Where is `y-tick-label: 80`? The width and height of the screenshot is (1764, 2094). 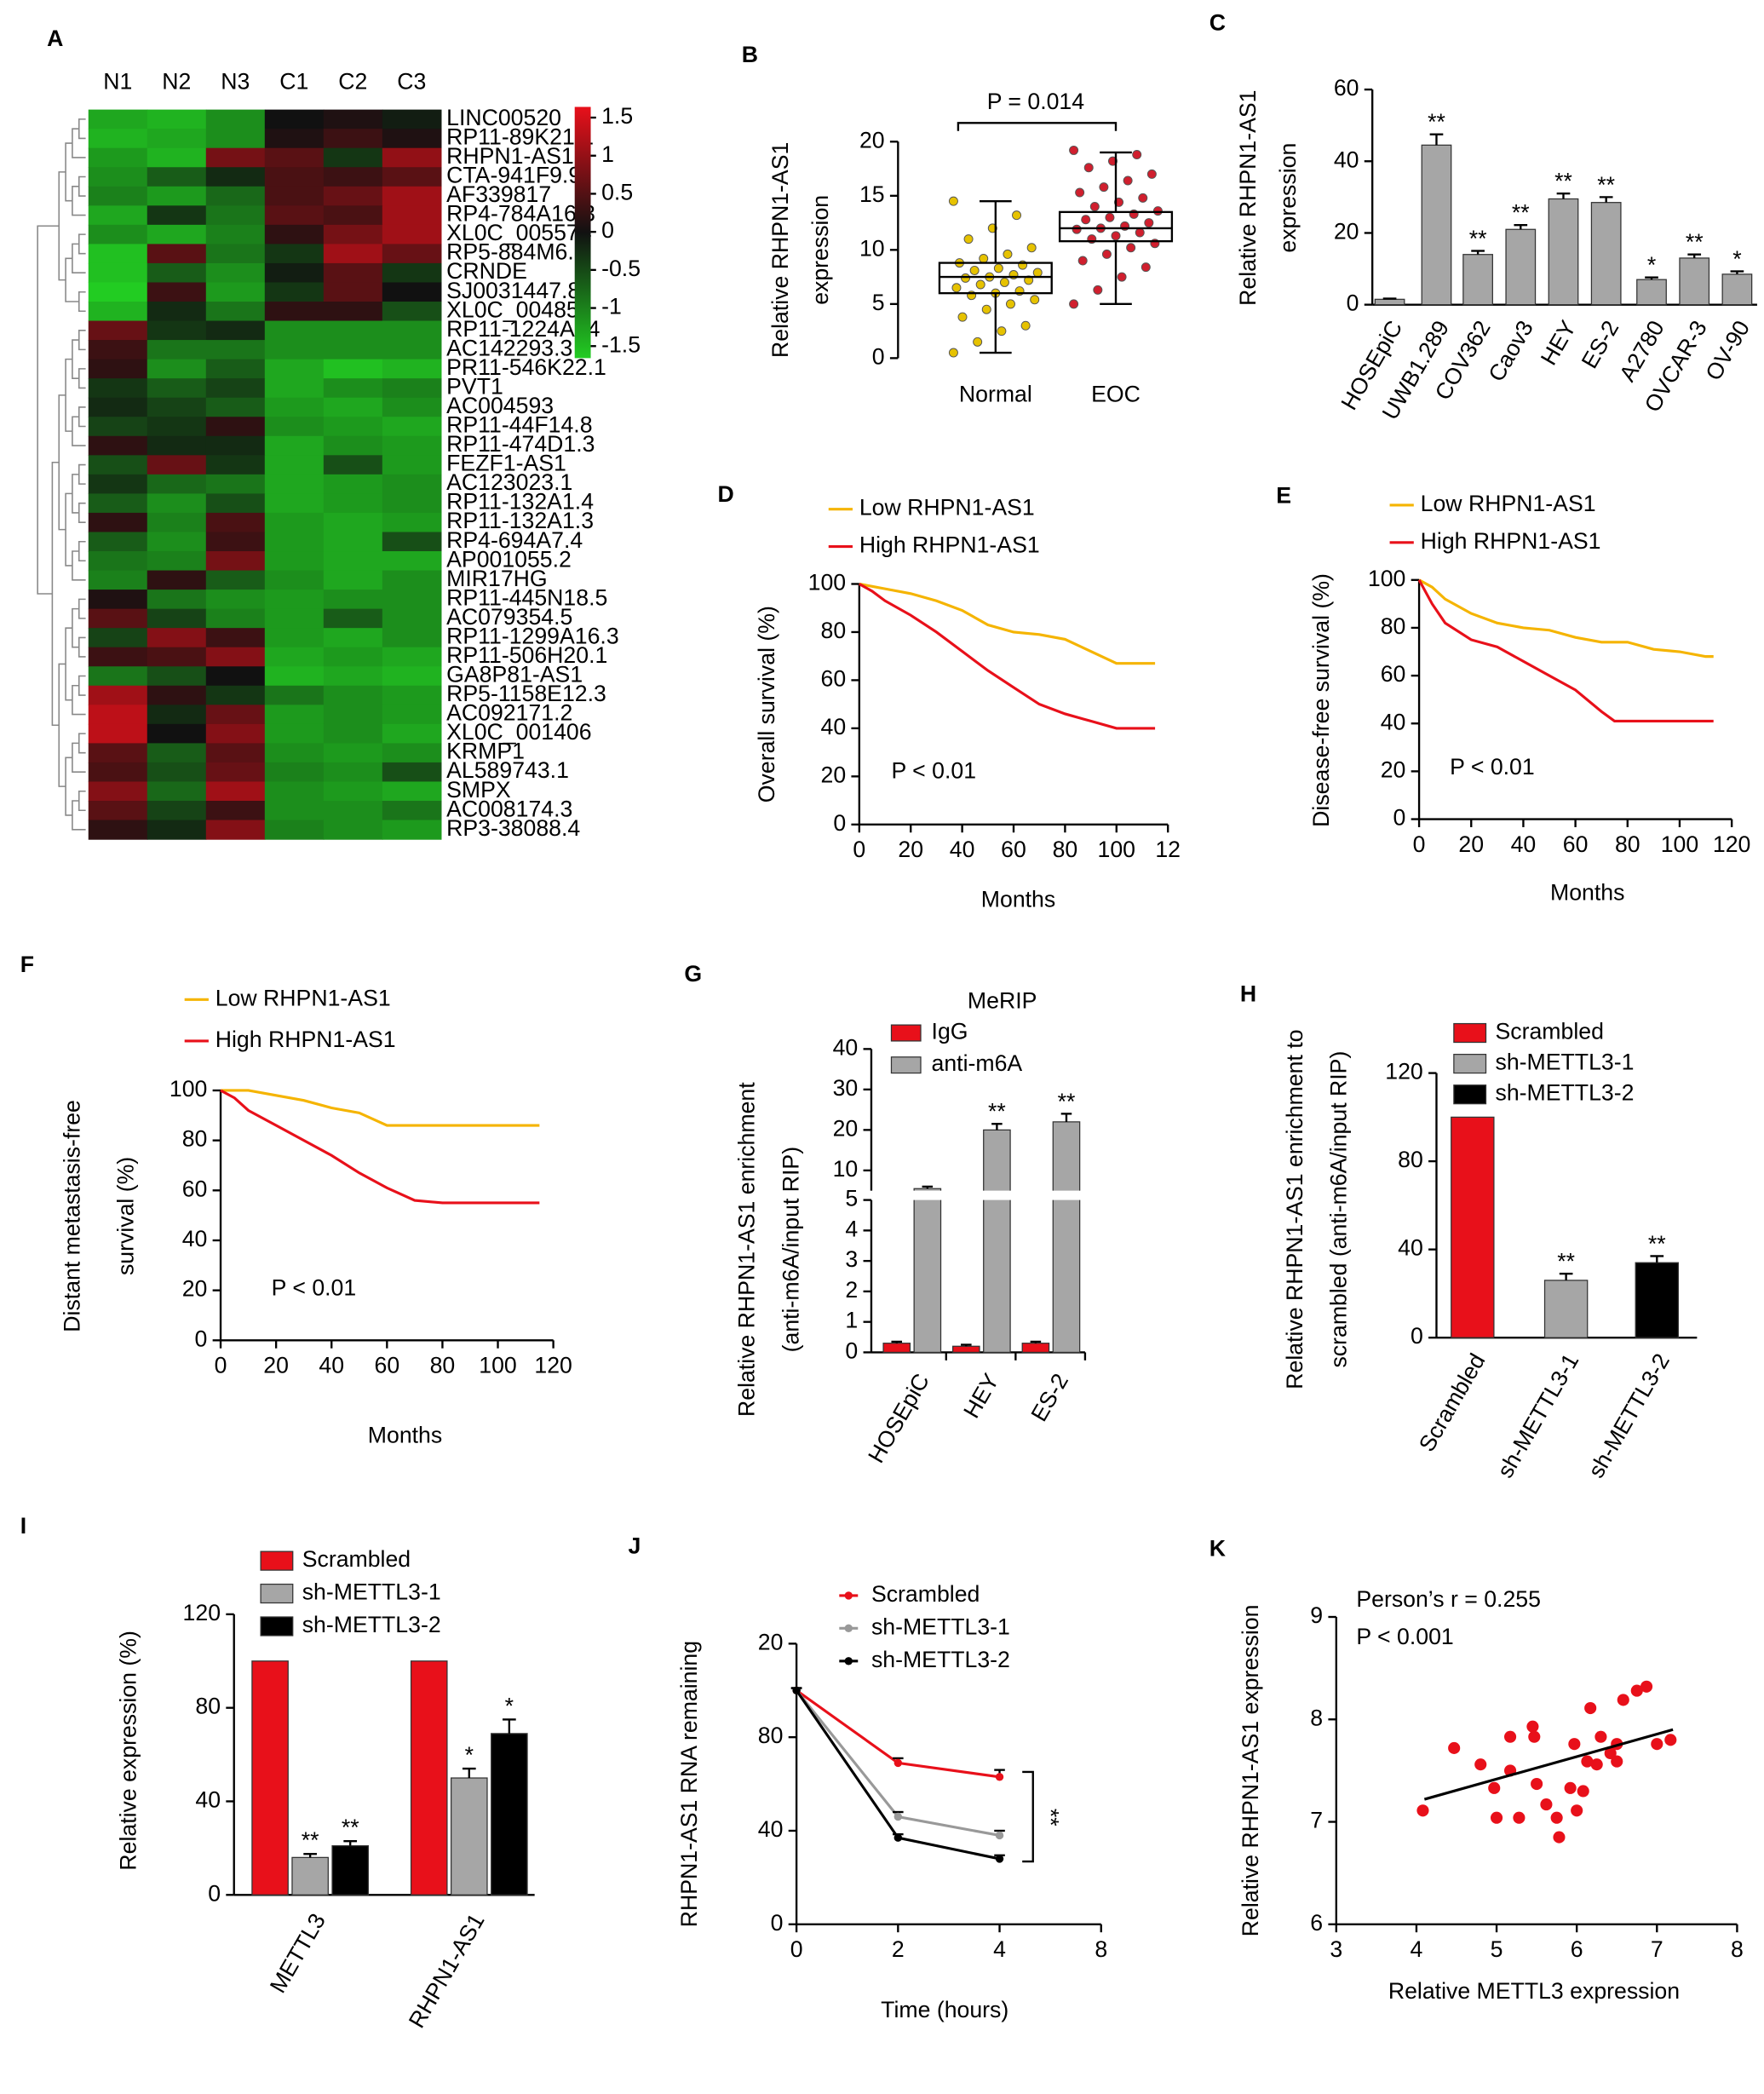 y-tick-label: 80 is located at coordinates (771, 1735).